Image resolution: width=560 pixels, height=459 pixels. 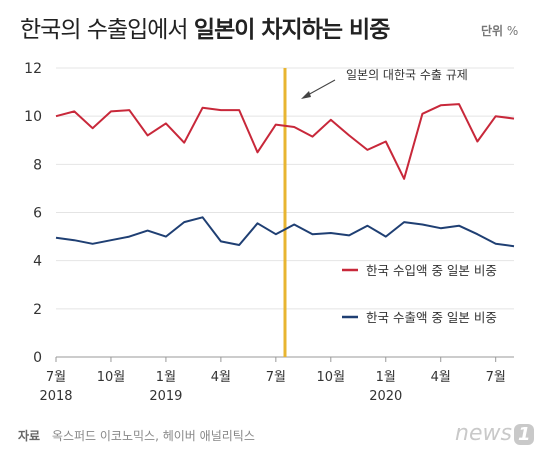 I want to click on import-share-line, so click(x=285, y=141).